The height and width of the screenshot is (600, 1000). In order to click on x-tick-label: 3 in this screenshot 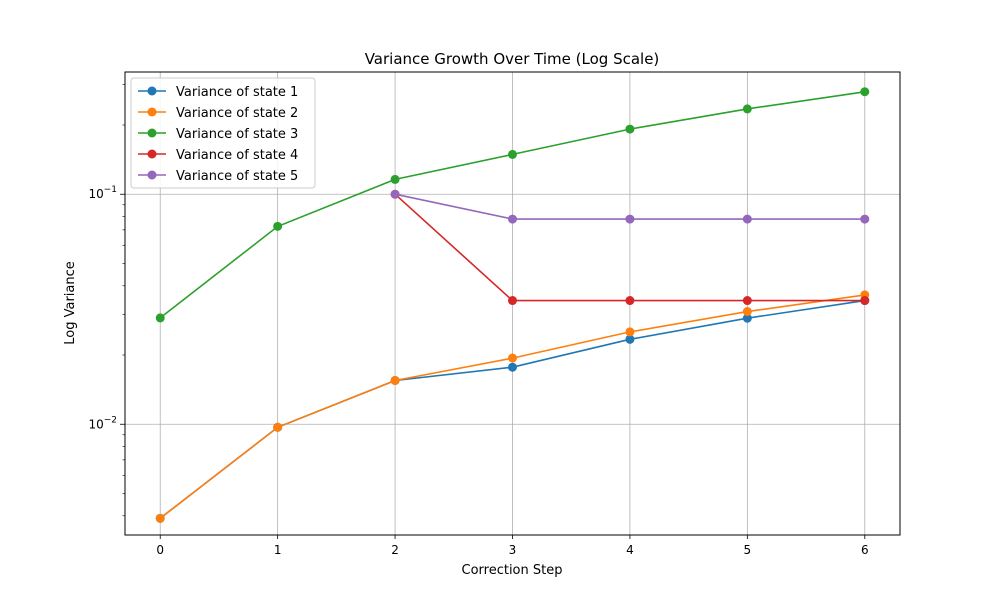, I will do `click(513, 550)`.